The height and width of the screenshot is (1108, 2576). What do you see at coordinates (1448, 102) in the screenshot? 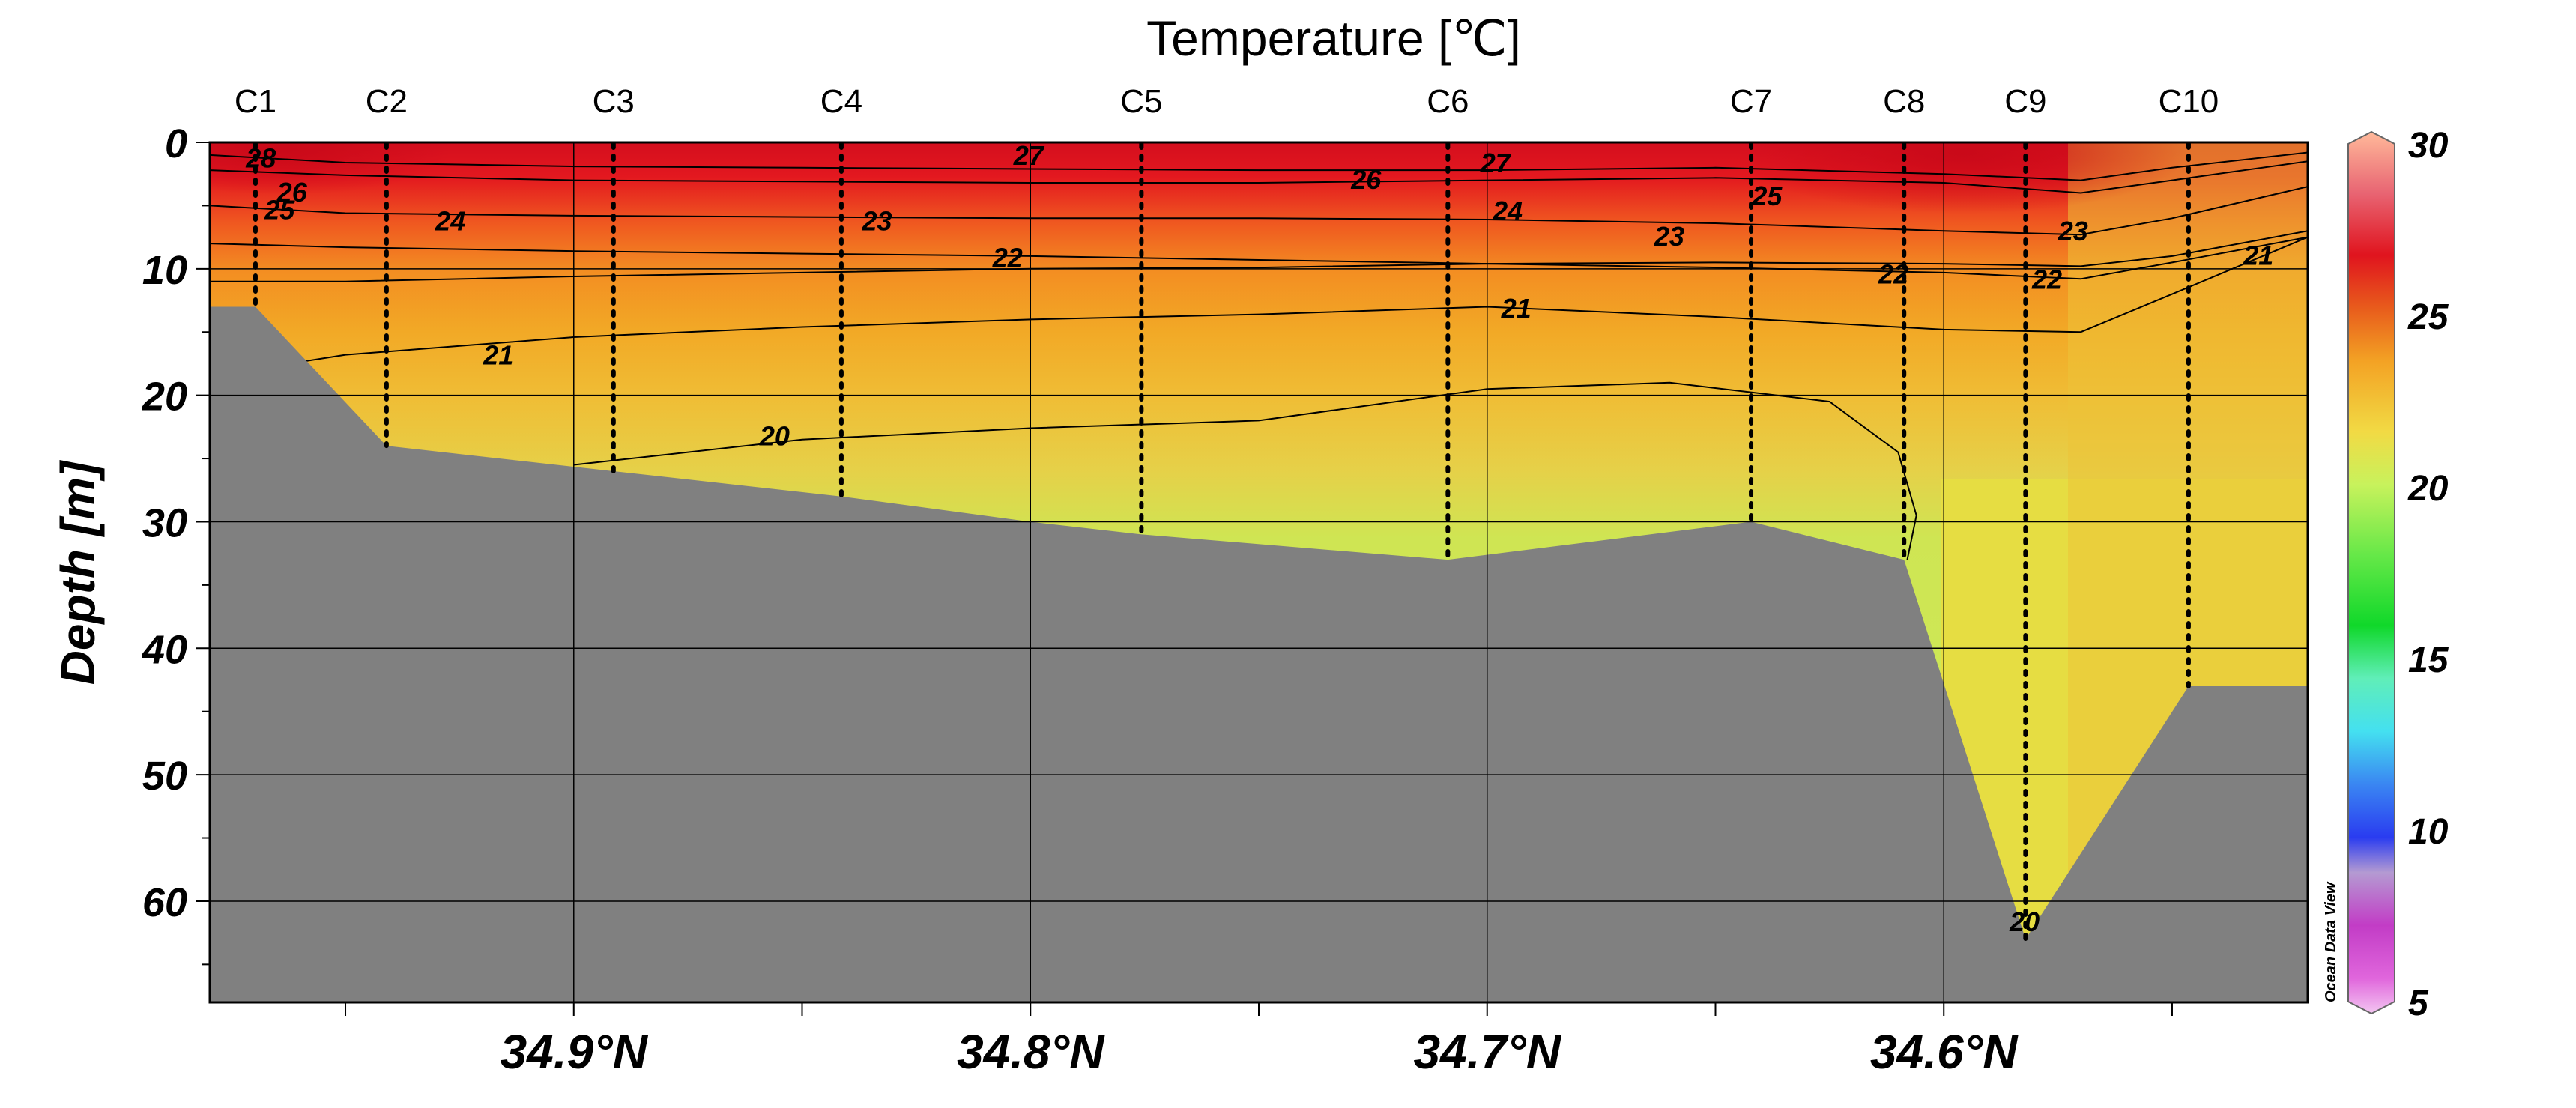
I see `station-label-c6: C6` at bounding box center [1448, 102].